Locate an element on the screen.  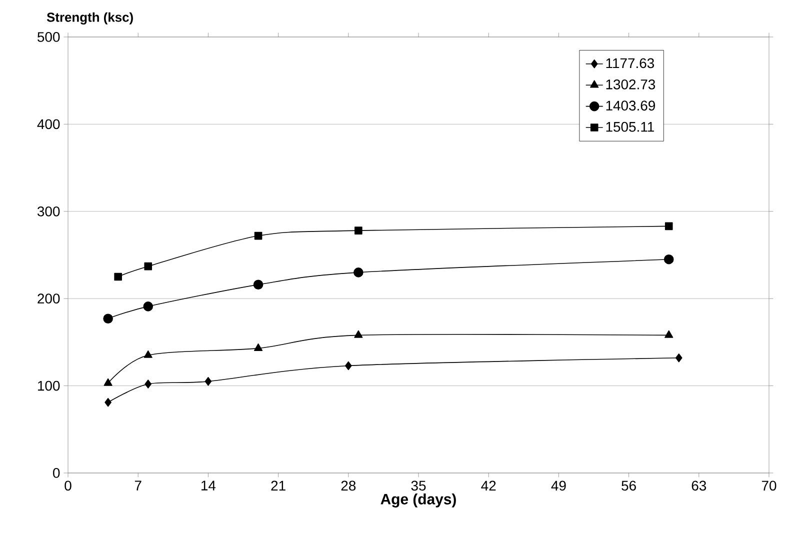
y-axis-title: Strength (ksc) is located at coordinates (89, 18).